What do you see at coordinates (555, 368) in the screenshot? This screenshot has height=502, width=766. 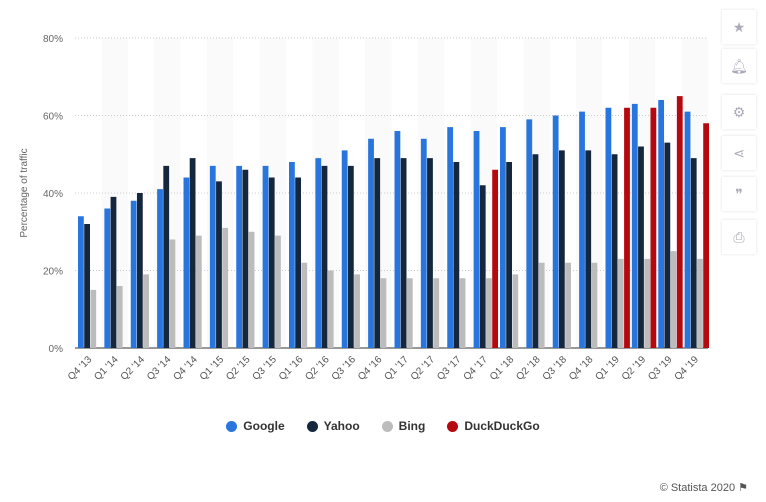 I see `x-tick-label: Q3 '18` at bounding box center [555, 368].